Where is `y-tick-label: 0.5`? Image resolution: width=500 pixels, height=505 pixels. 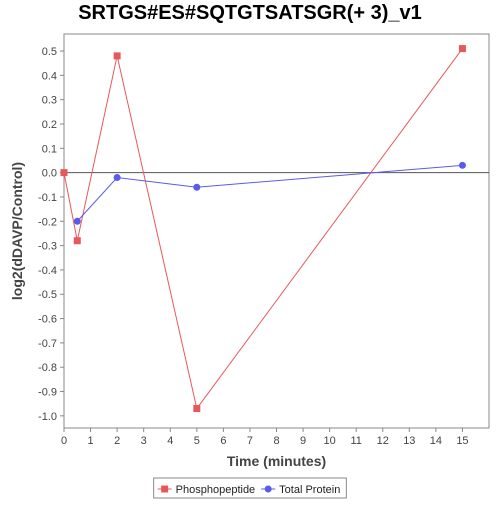
y-tick-label: 0.5 is located at coordinates (49, 52).